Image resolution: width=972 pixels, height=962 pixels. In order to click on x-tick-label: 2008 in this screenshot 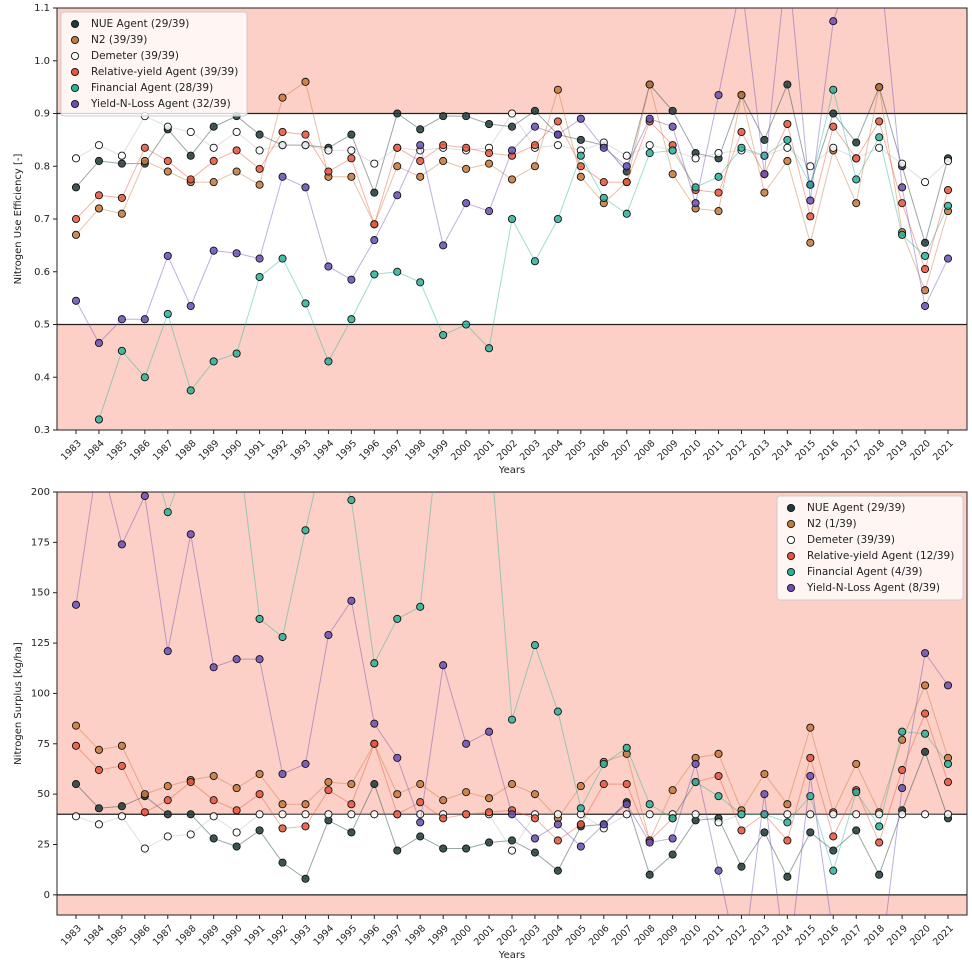, I will do `click(645, 935)`.